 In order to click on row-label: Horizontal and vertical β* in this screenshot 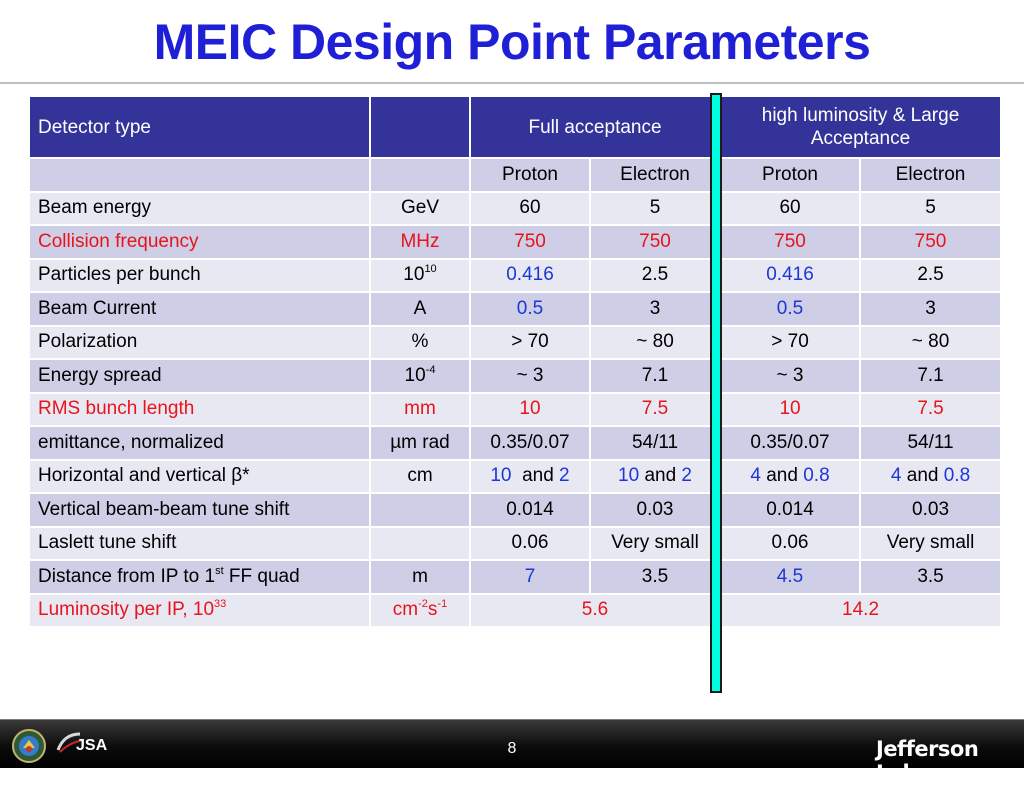, I will do `click(199, 476)`.